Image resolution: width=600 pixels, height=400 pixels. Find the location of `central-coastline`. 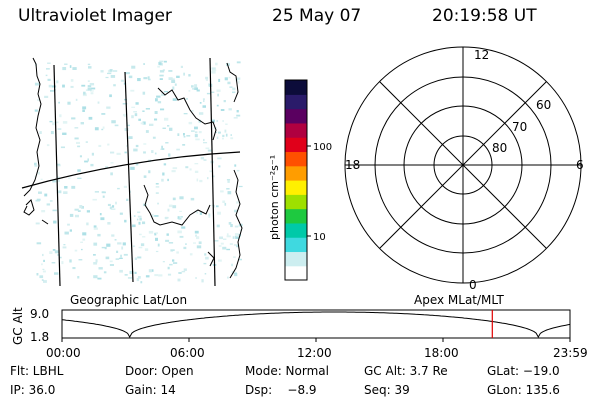

central-coastline is located at coordinates (177, 205).